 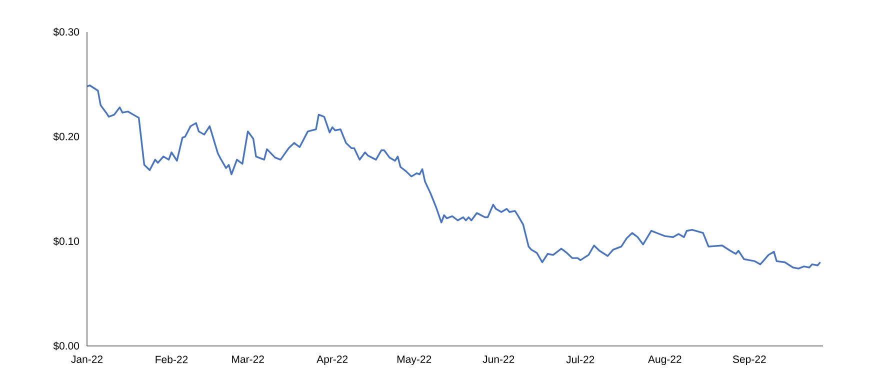 What do you see at coordinates (498, 359) in the screenshot?
I see `x-tick-label: Jun-22` at bounding box center [498, 359].